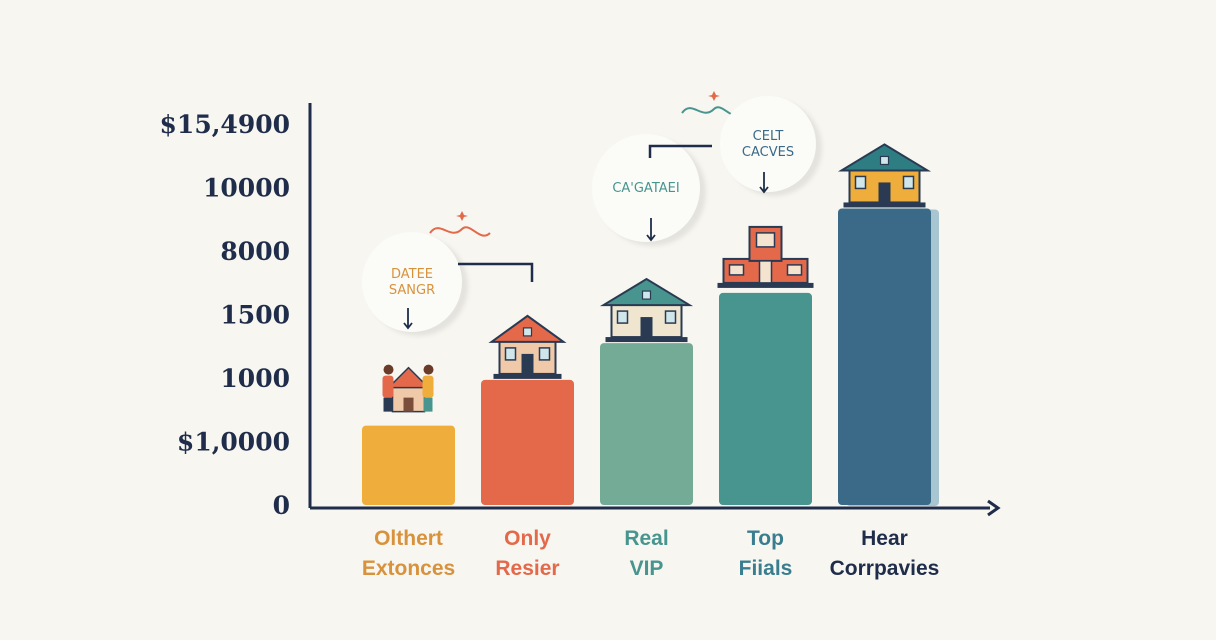 Image resolution: width=1216 pixels, height=640 pixels. What do you see at coordinates (255, 378) in the screenshot?
I see `y-tick-label: 1000` at bounding box center [255, 378].